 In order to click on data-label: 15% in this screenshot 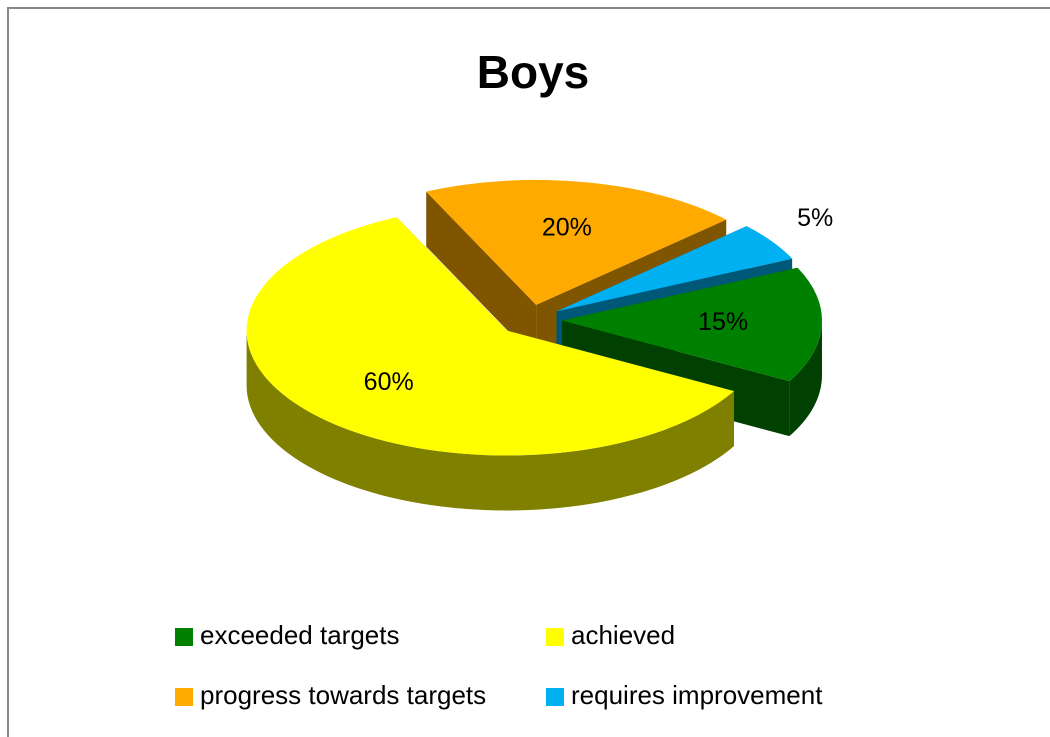, I will do `click(723, 322)`.